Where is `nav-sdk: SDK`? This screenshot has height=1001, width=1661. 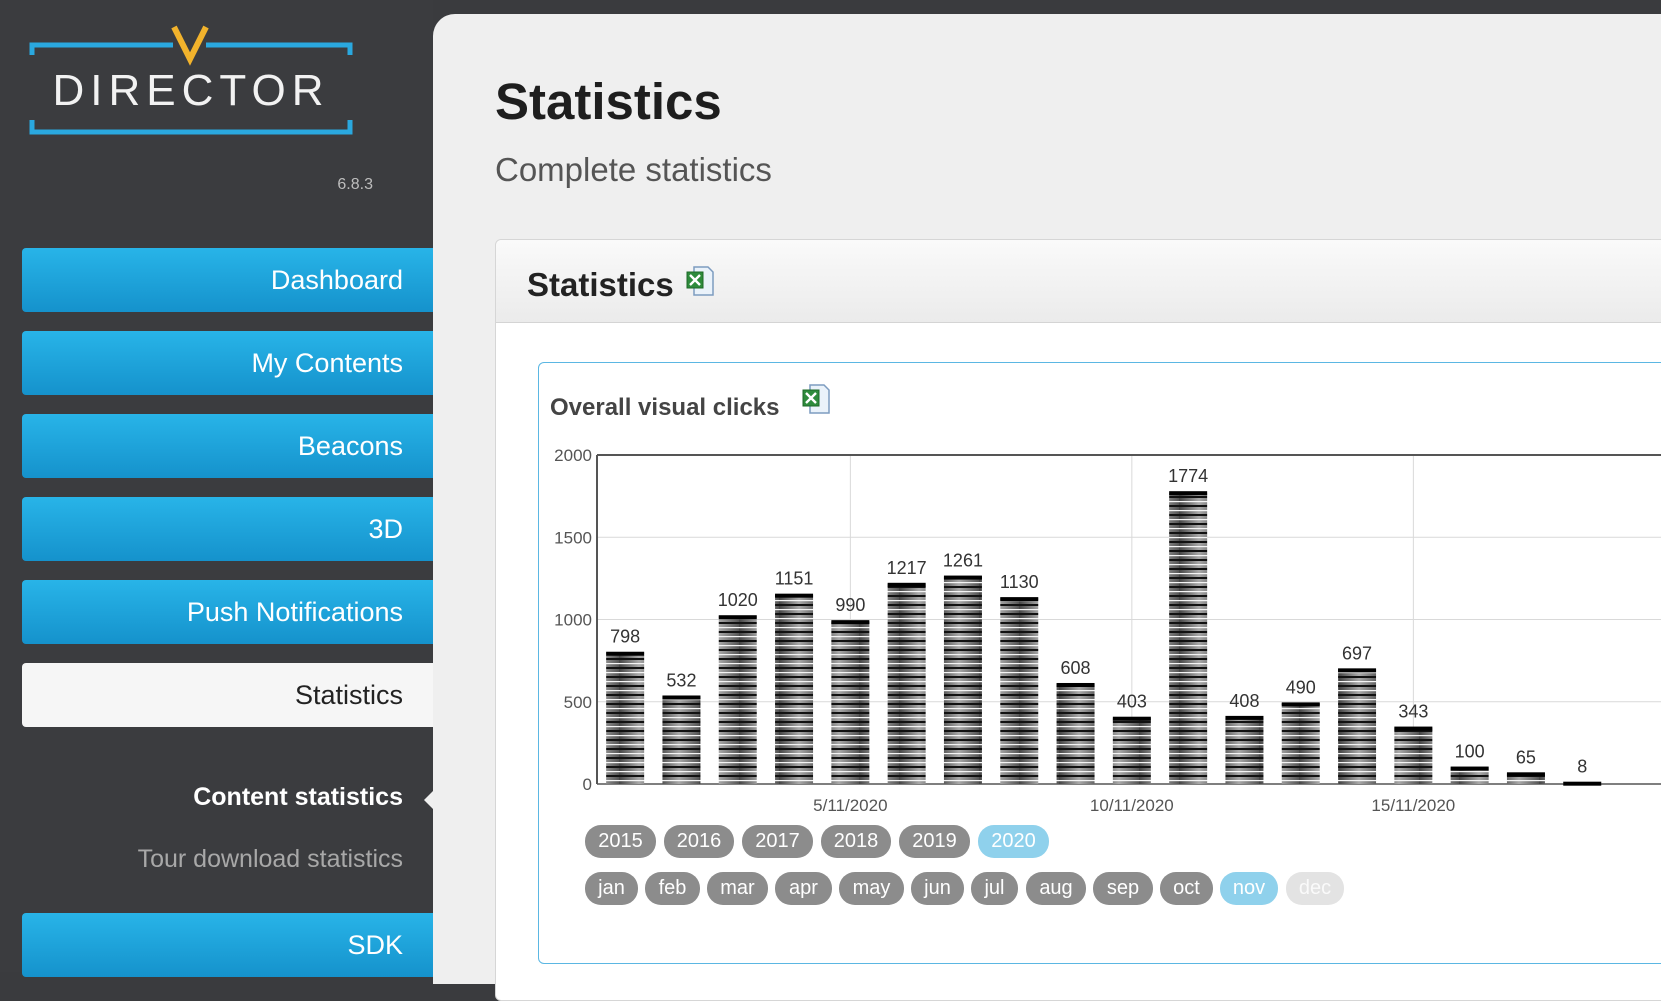
nav-sdk: SDK is located at coordinates (227, 945).